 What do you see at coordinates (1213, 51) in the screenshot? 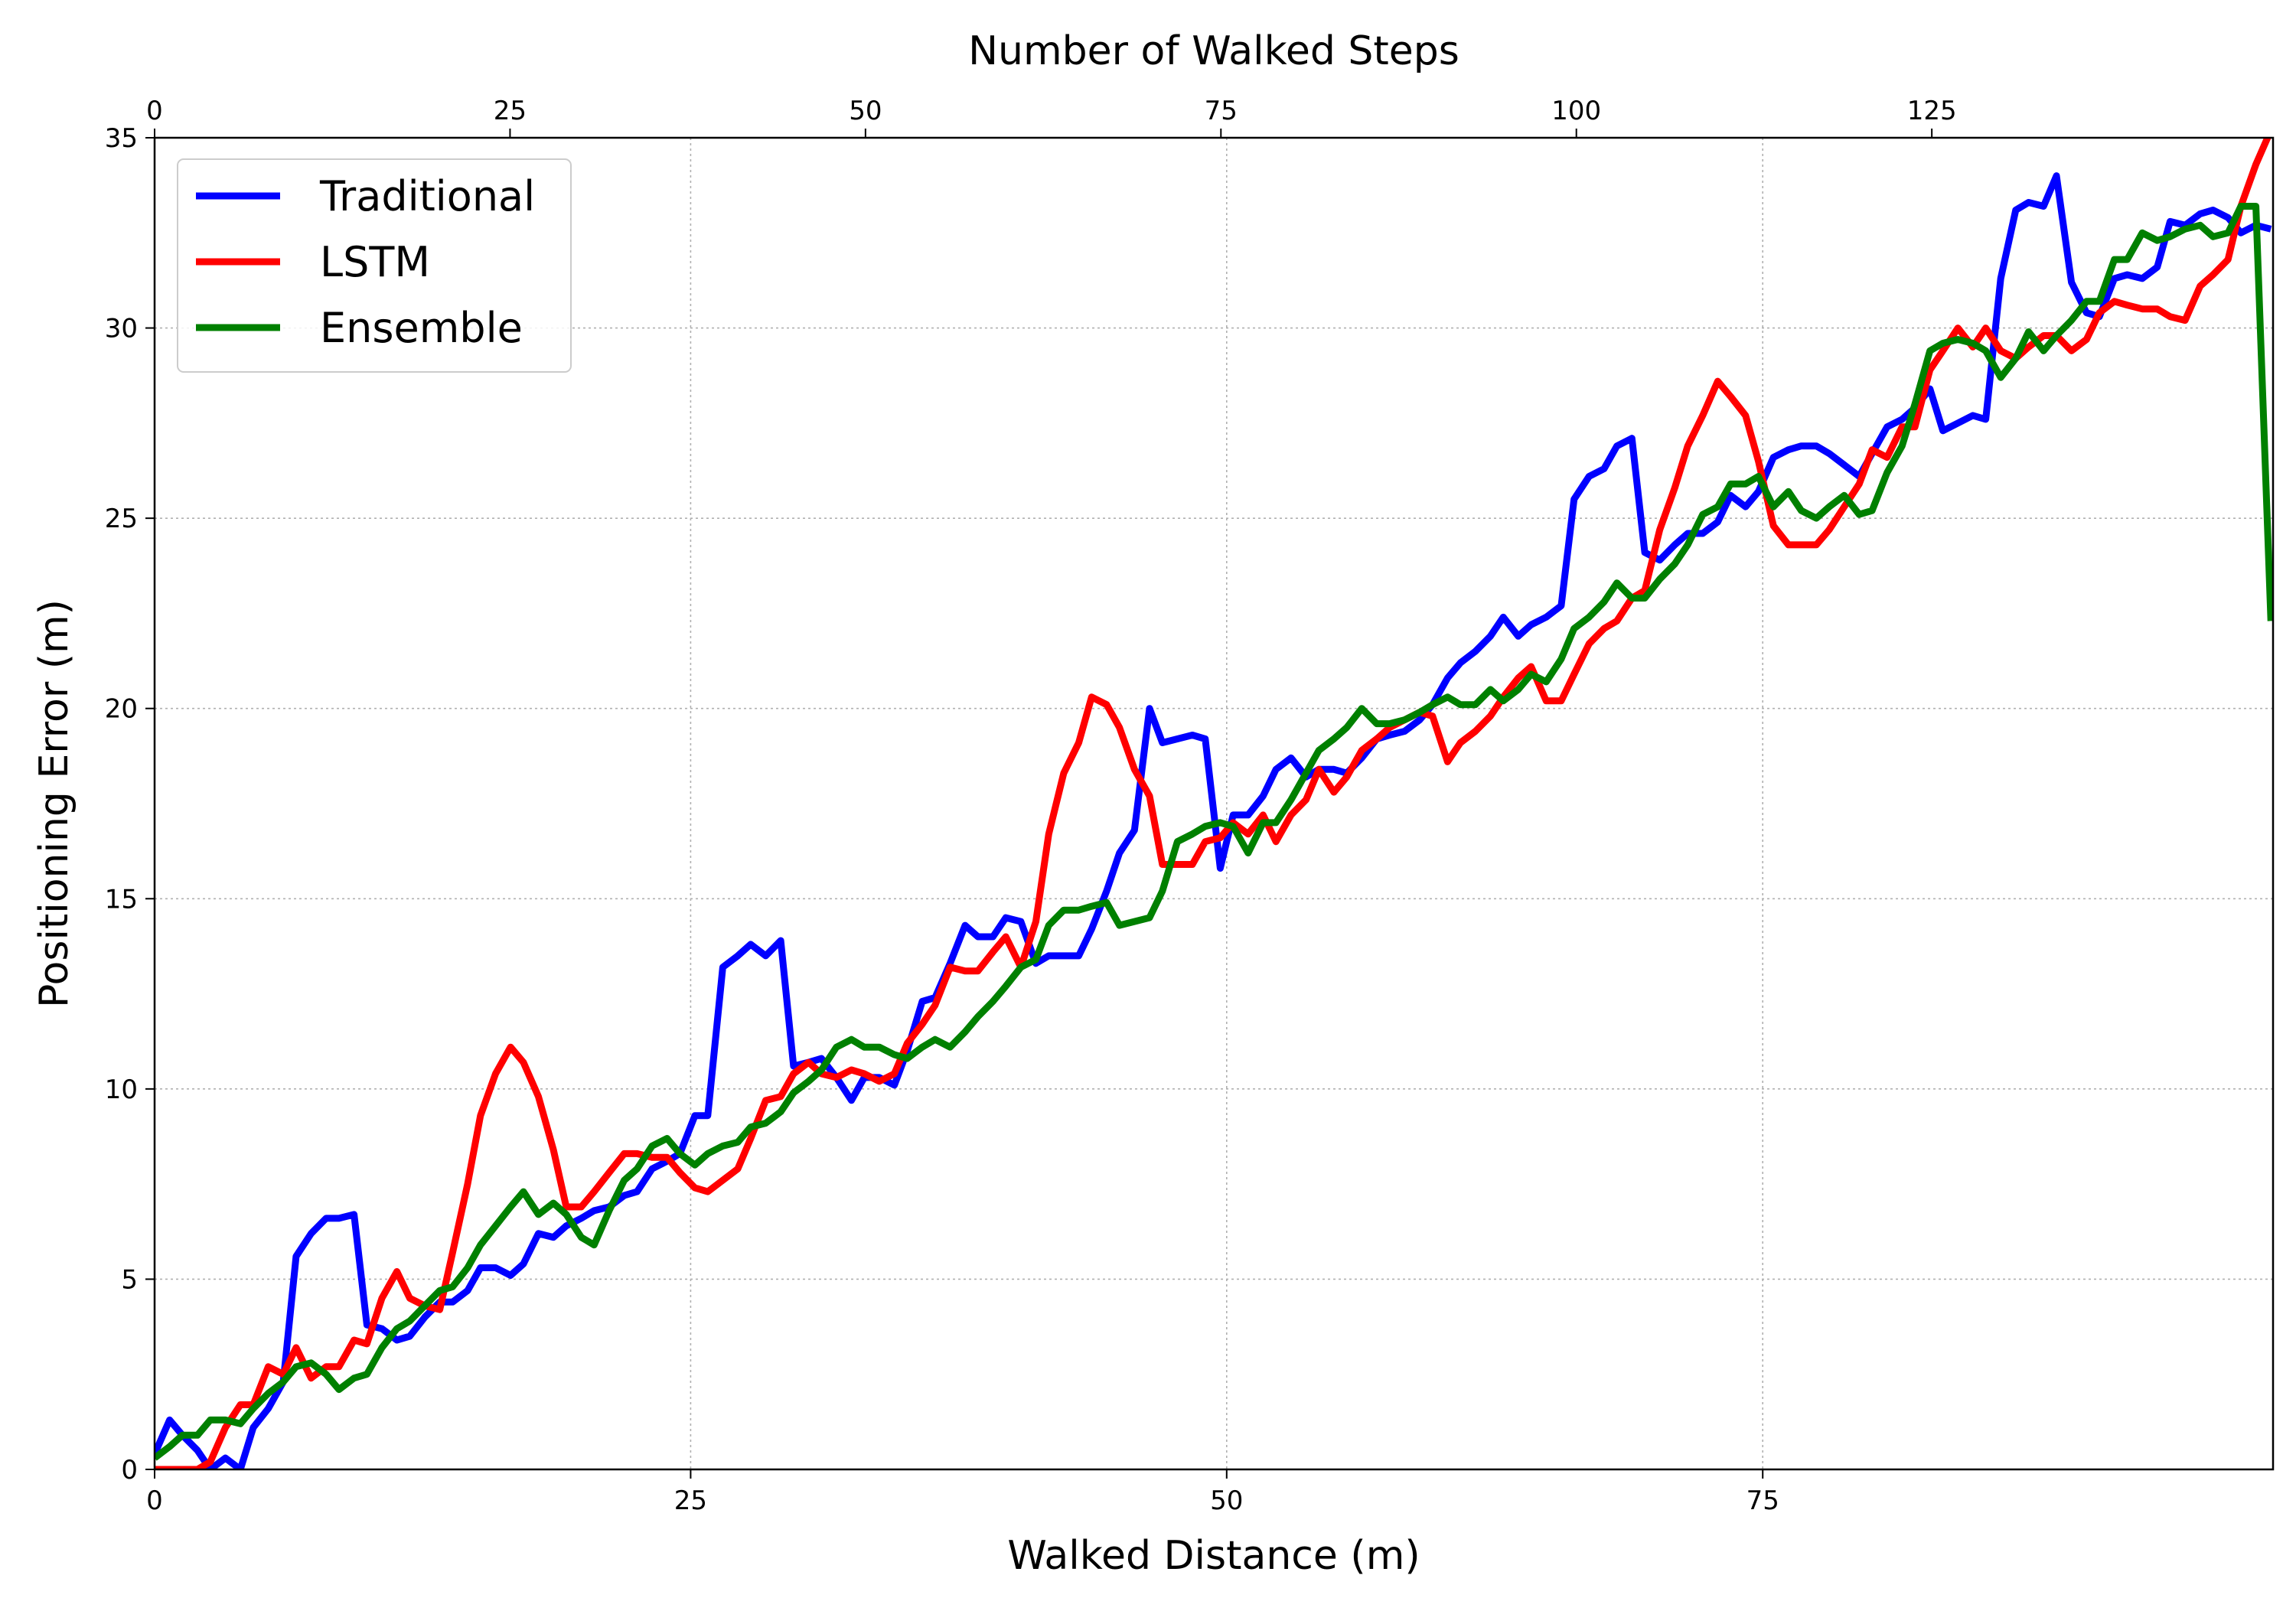
I see `top-x-axis-title: Number of Walked Steps` at bounding box center [1213, 51].